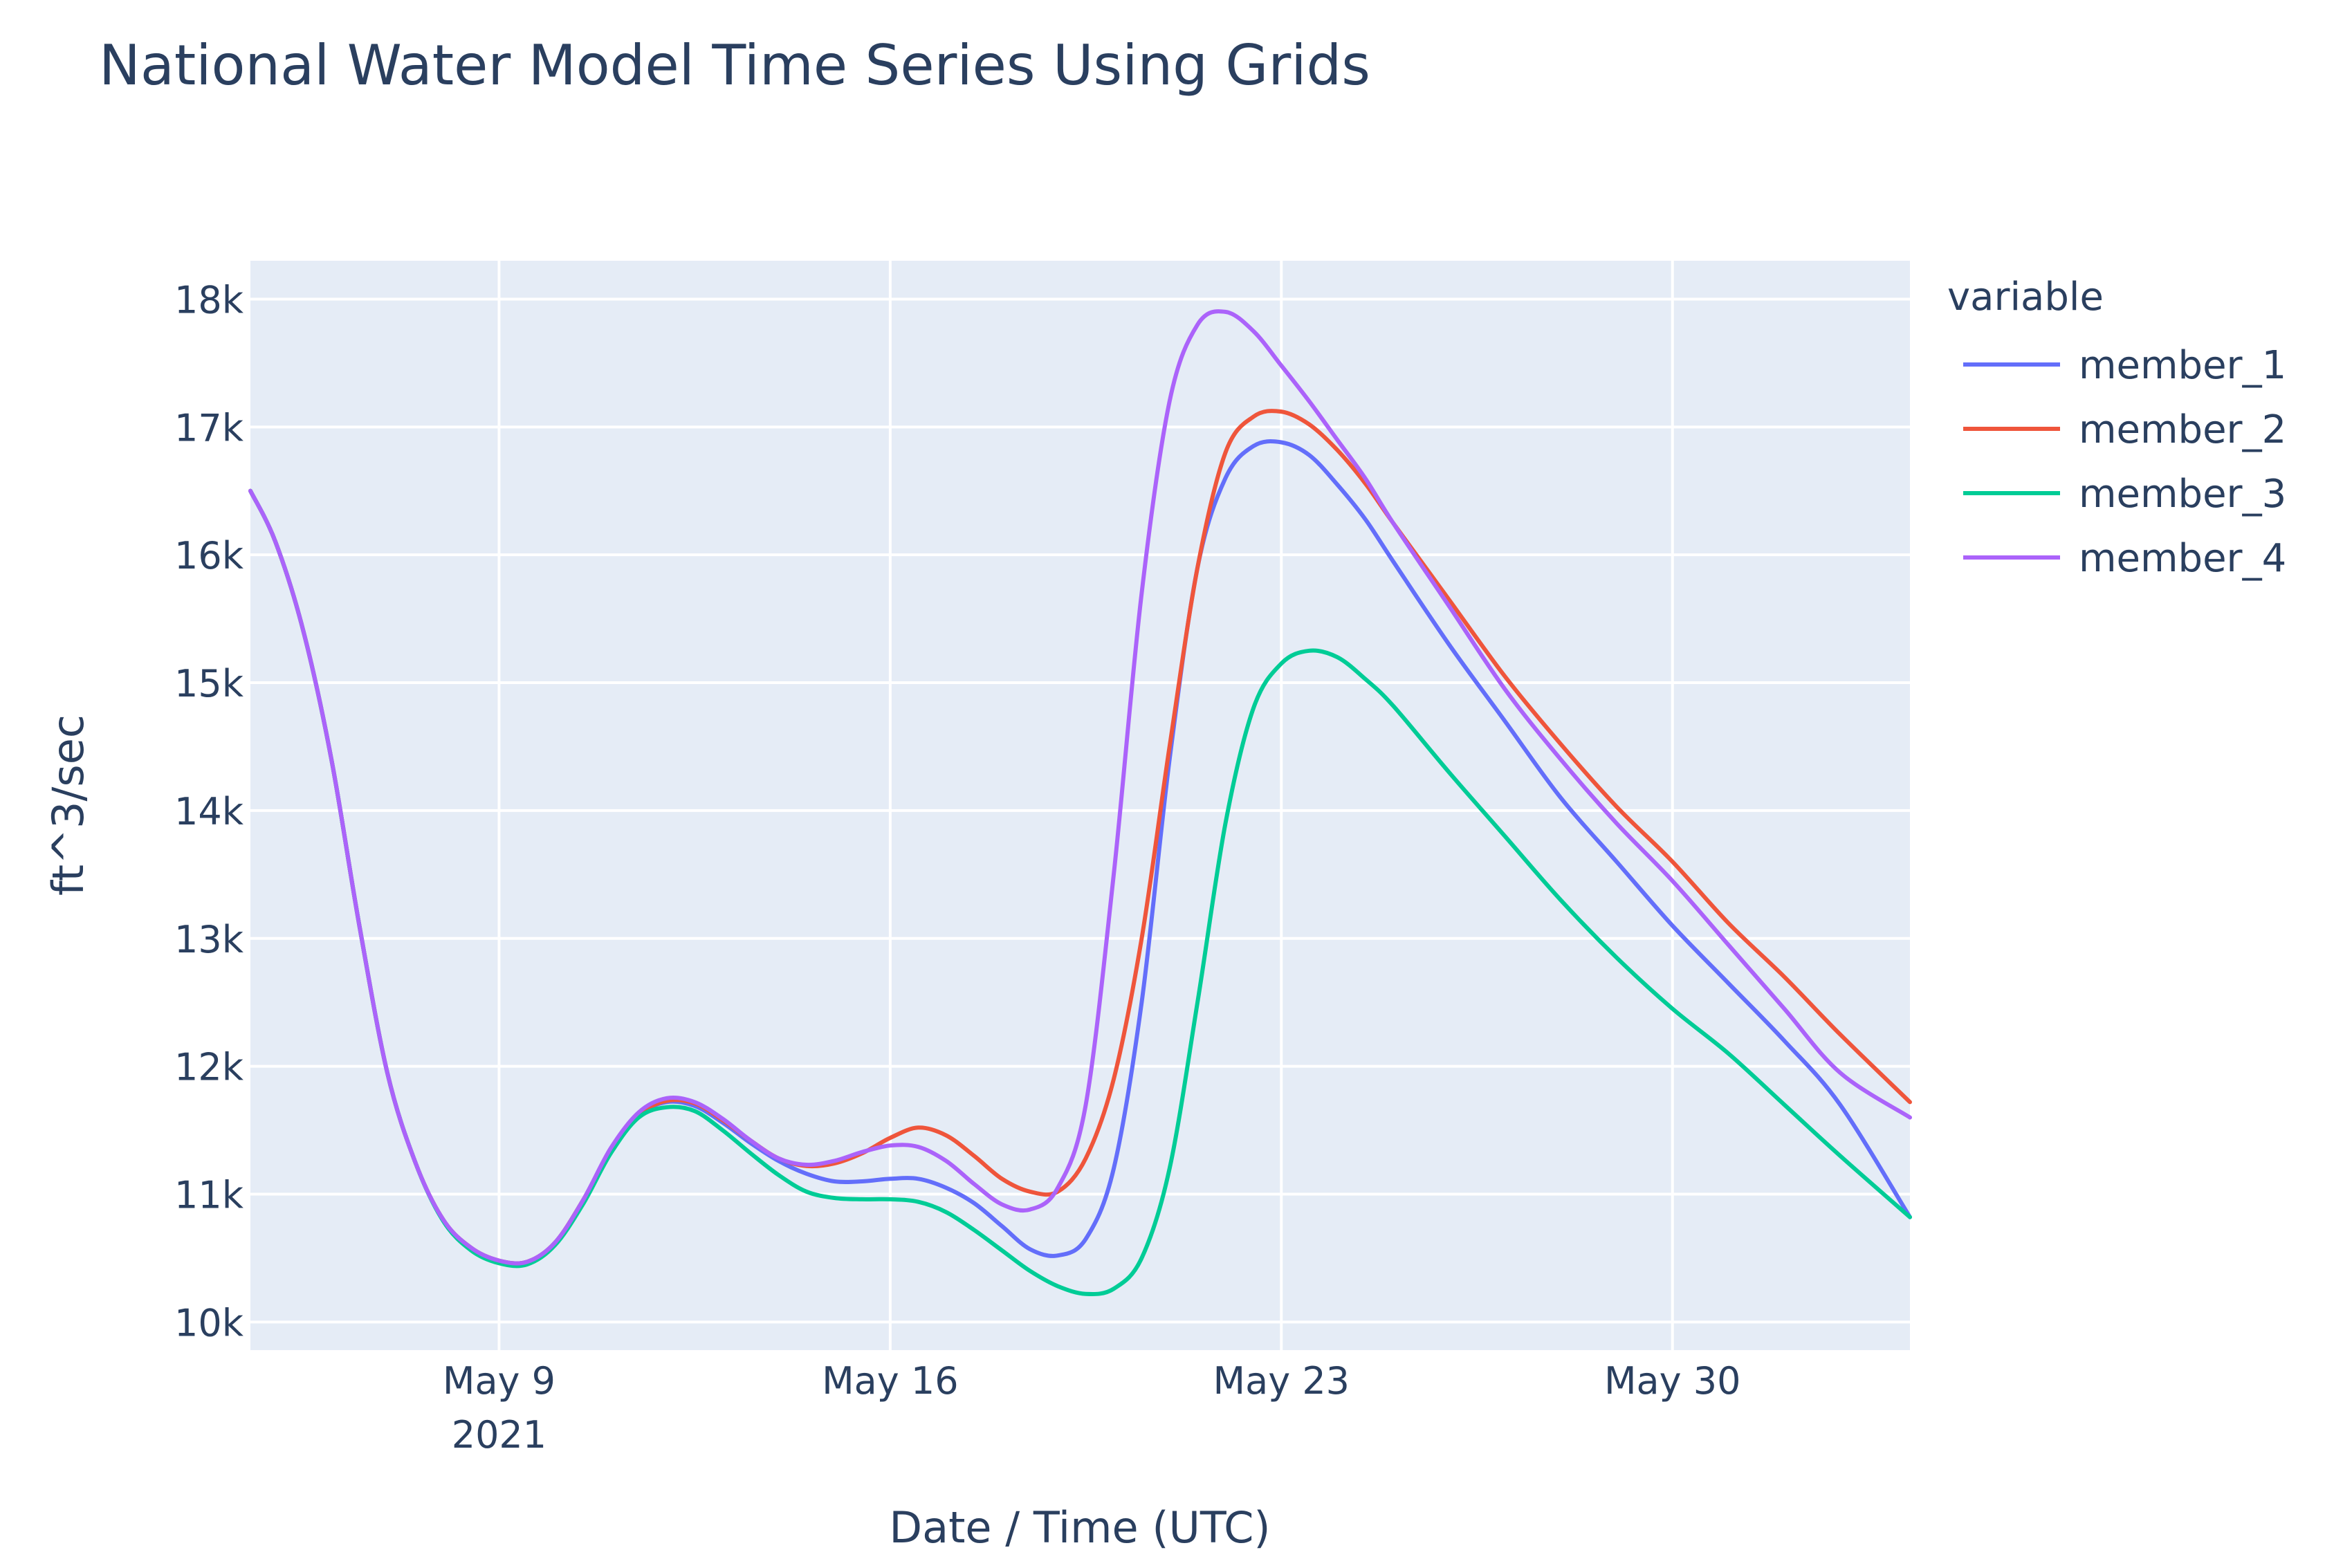 This screenshot has width=2325, height=1568. What do you see at coordinates (209, 1323) in the screenshot?
I see `y-tick-label: 10k` at bounding box center [209, 1323].